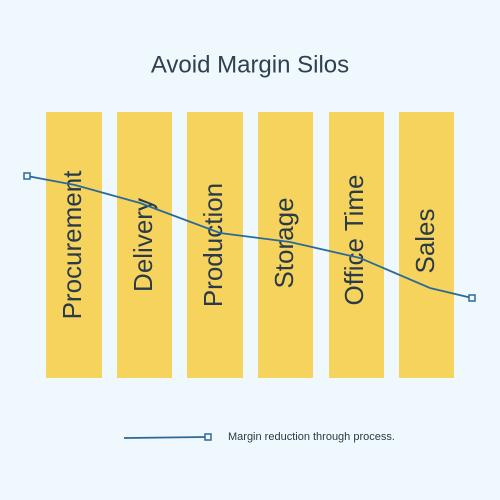 The width and height of the screenshot is (500, 500). What do you see at coordinates (311, 437) in the screenshot?
I see `legend-label: Margin reduction through process.` at bounding box center [311, 437].